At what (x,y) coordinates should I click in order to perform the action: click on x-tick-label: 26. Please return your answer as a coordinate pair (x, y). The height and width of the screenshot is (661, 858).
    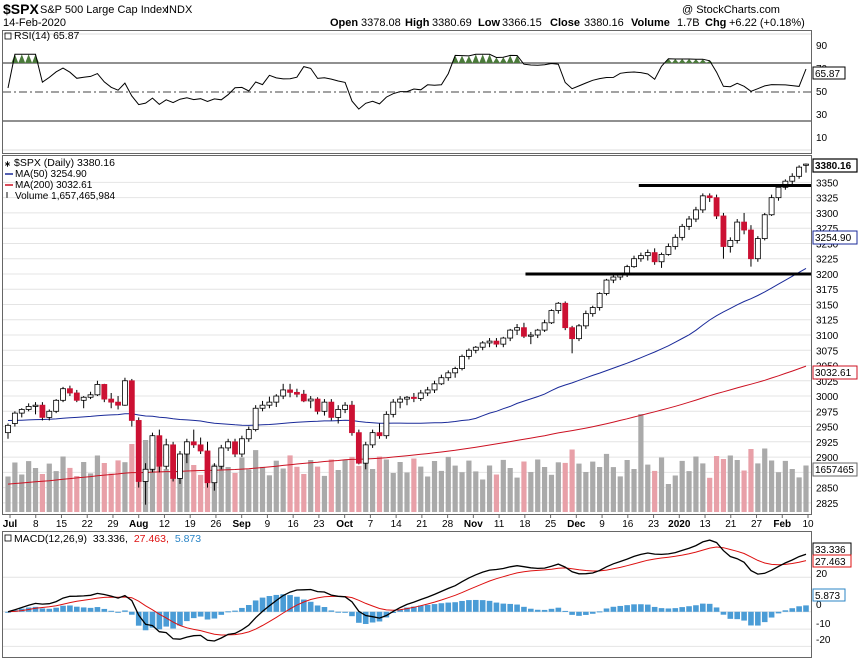
    Looking at the image, I should click on (216, 524).